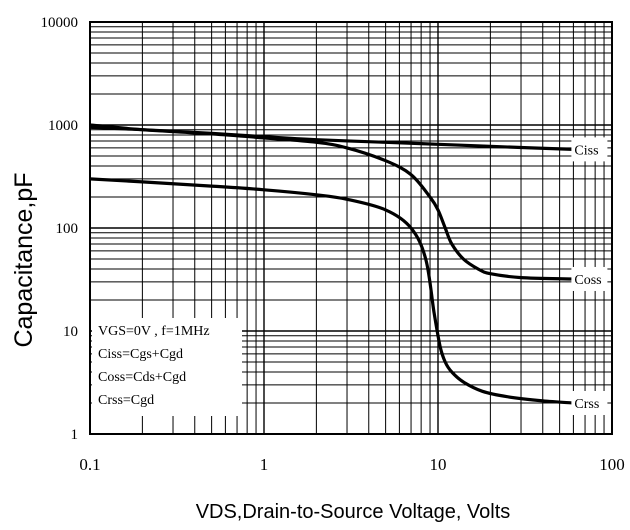 The image size is (630, 530). I want to click on series-labels: Ciss Coss Crss, so click(589, 276).